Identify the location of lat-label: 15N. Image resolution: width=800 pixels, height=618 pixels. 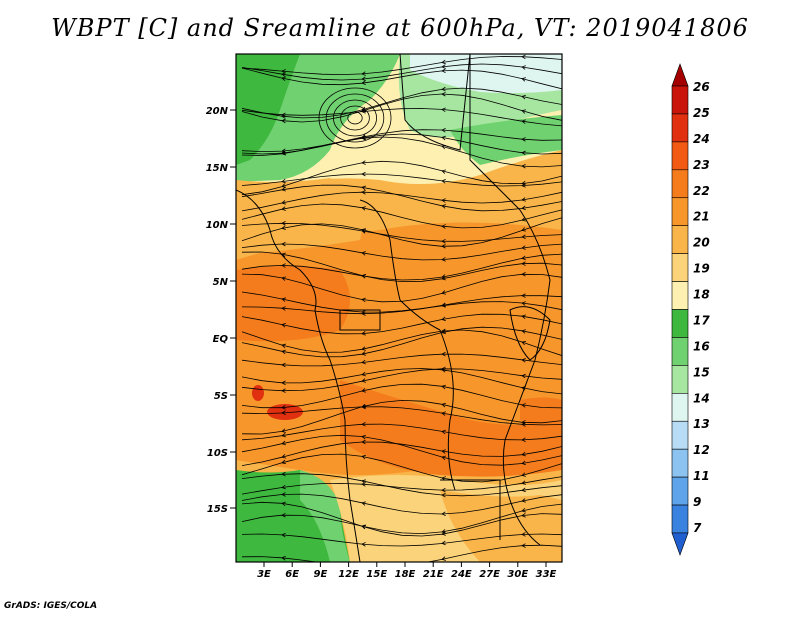
(217, 168).